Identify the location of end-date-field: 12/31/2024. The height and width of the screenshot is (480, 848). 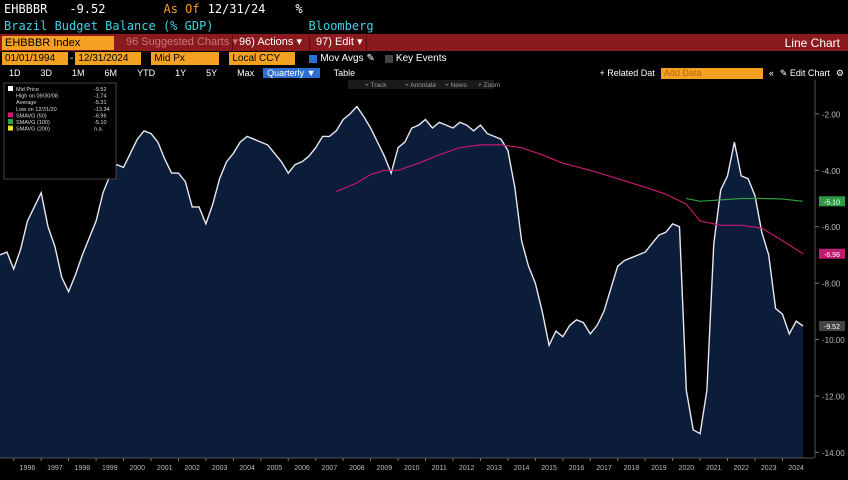
(108, 58).